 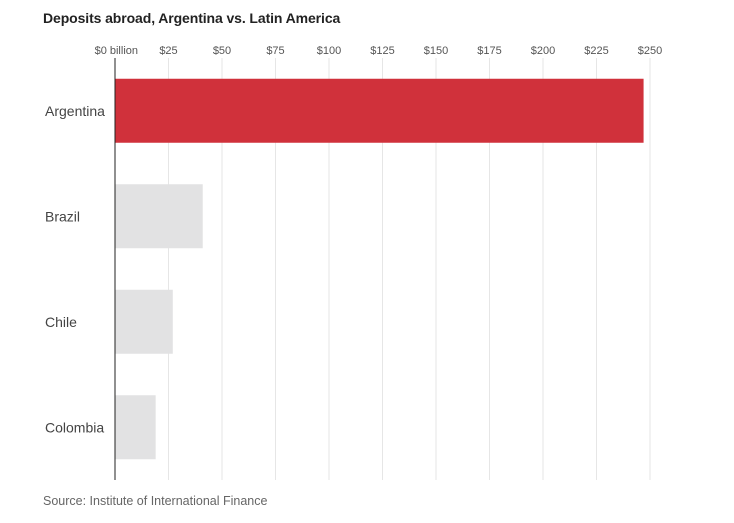 I want to click on x-tick-label: $0 billion, so click(x=116, y=51).